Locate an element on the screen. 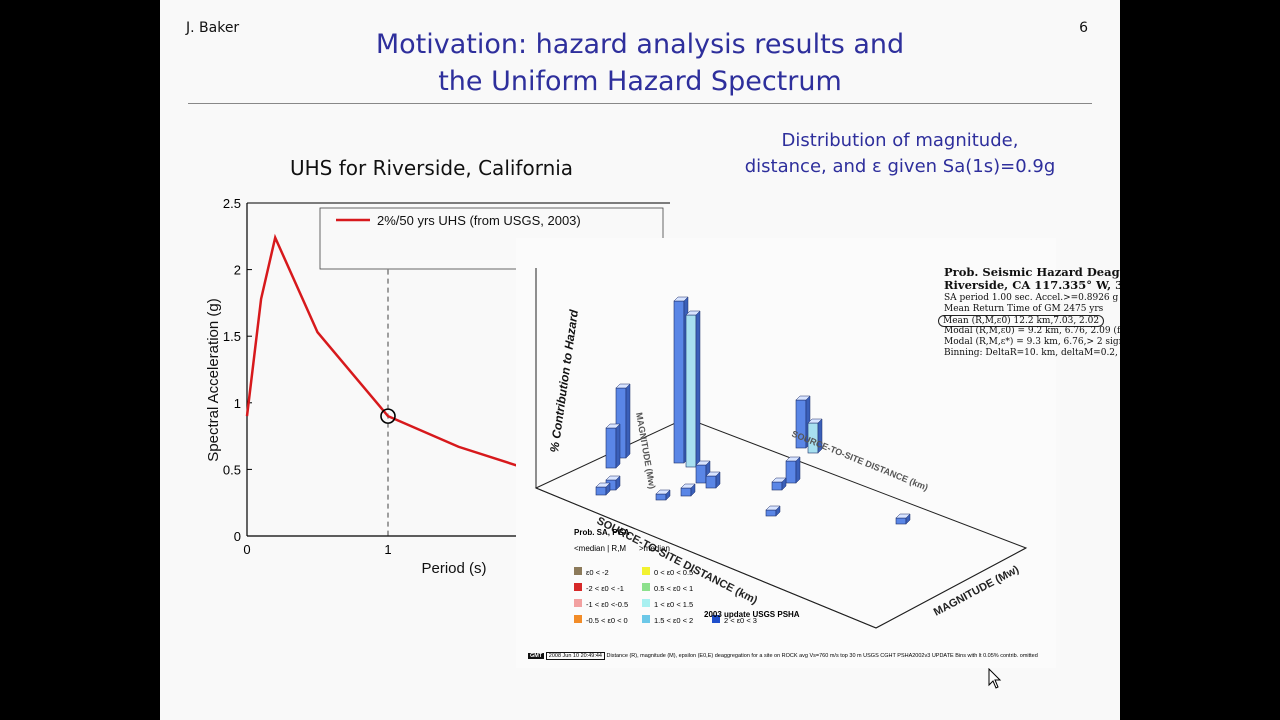 This screenshot has width=1280, height=720. deagg-title2: Riverside, CA 117.335° W, 33.979 N. is located at coordinates (1032, 285).